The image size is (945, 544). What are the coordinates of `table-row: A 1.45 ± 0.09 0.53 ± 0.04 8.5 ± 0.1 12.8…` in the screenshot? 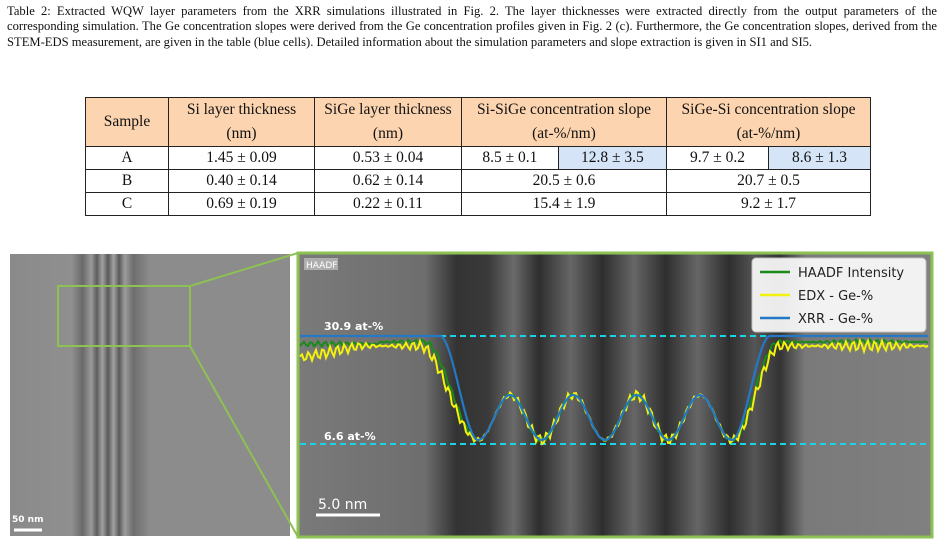 It's located at (478, 158).